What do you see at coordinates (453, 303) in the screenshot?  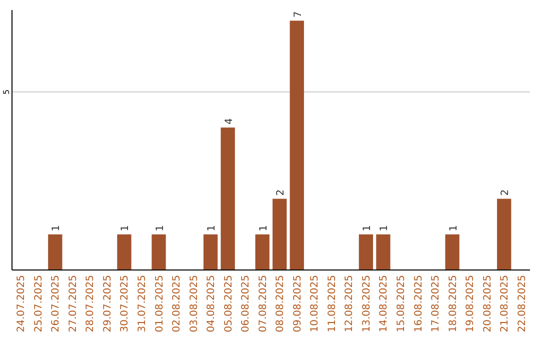 I see `x-tick-label: 18.08.2025` at bounding box center [453, 303].